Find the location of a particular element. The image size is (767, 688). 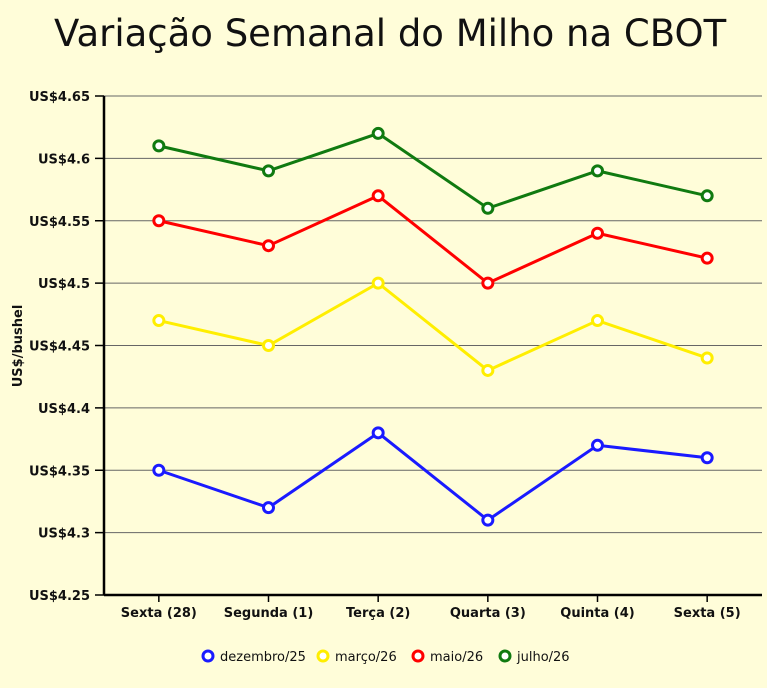

x-tick-label: Sexta (5) is located at coordinates (707, 613).